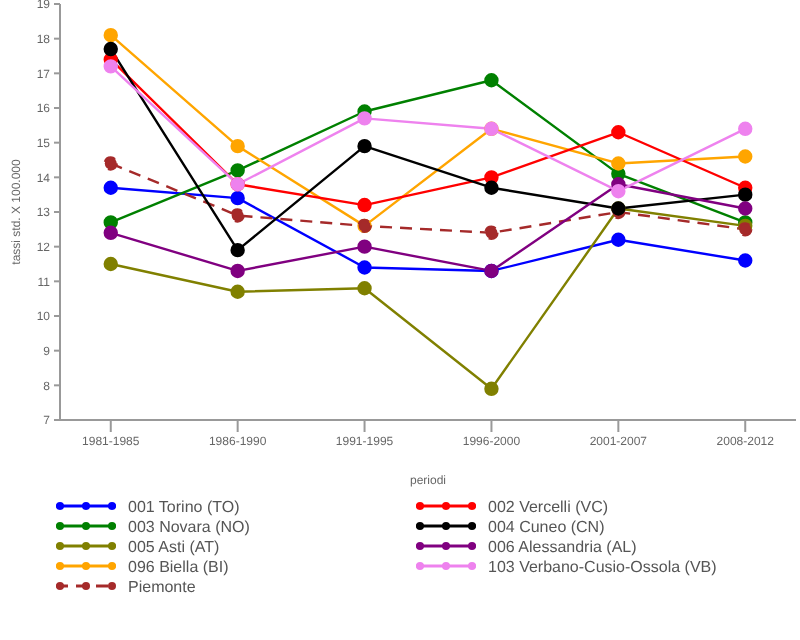 This screenshot has width=800, height=640. What do you see at coordinates (174, 546) in the screenshot?
I see `legend-label: 005 Asti (AT)` at bounding box center [174, 546].